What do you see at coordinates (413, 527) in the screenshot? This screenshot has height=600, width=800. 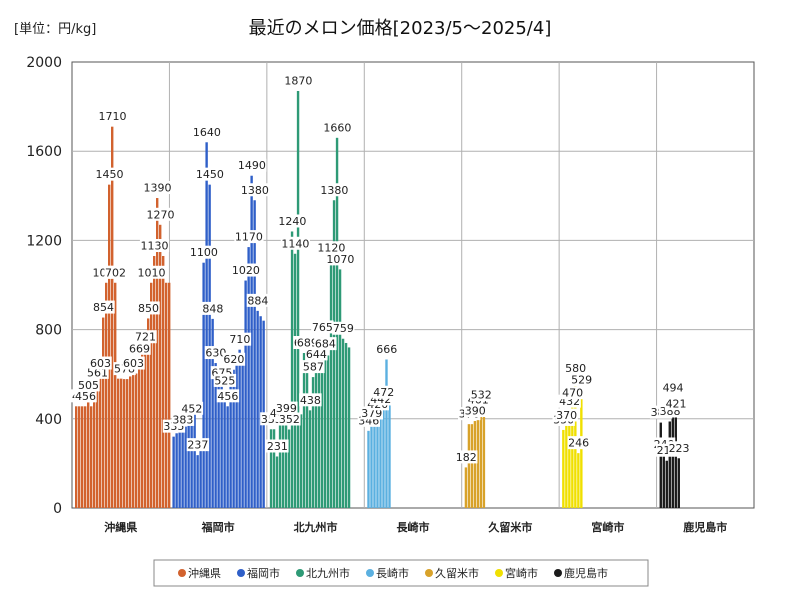 I see `category-label: 長崎市` at bounding box center [413, 527].